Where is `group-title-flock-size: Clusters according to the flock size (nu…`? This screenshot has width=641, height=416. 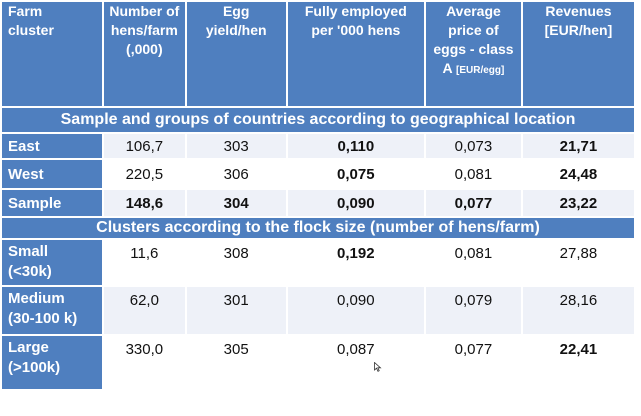
group-title-flock-size: Clusters according to the flock size (nu… is located at coordinates (318, 228).